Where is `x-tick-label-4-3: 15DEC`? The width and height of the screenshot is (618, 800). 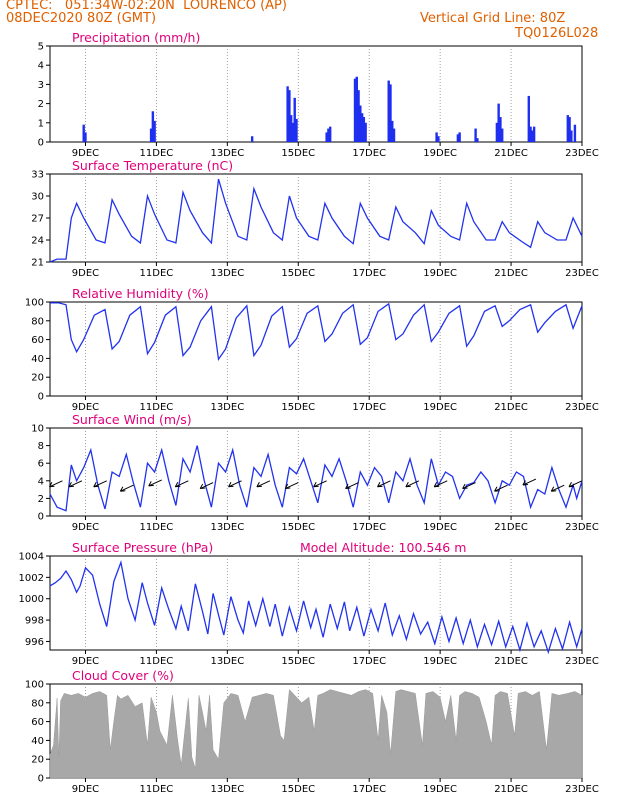
x-tick-label-4-3: 15DEC is located at coordinates (298, 661).